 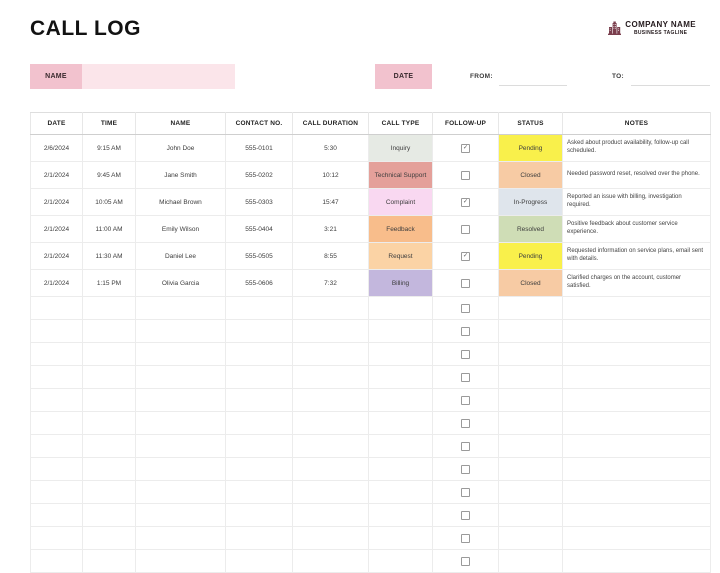 What do you see at coordinates (330, 202) in the screenshot?
I see `cell-call-duration: 15:47` at bounding box center [330, 202].